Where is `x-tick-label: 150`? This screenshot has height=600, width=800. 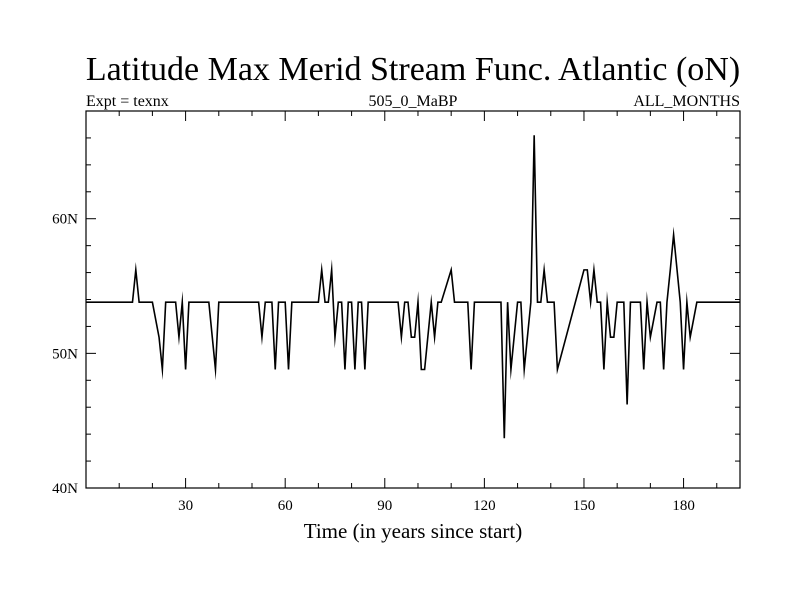
x-tick-label: 150 is located at coordinates (584, 506).